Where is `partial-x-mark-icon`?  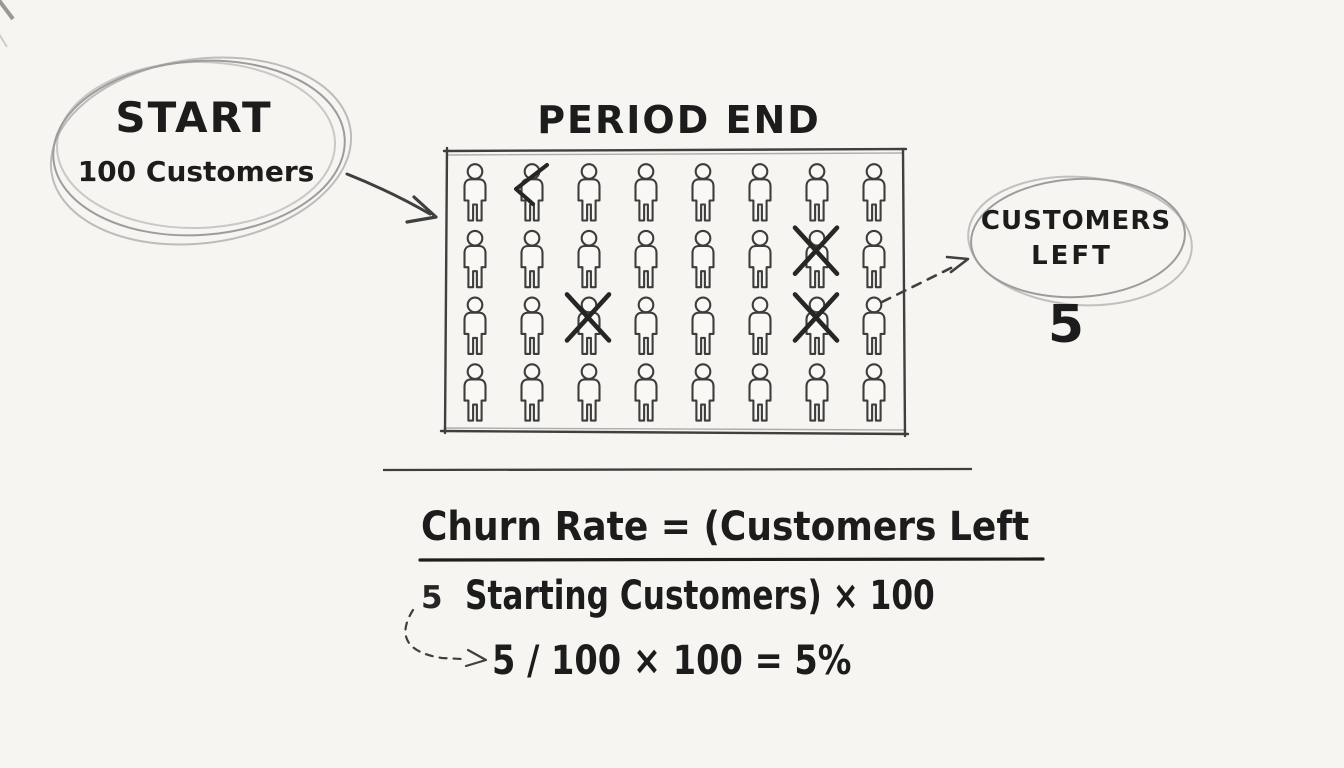
partial-x-mark-icon is located at coordinates (531, 184).